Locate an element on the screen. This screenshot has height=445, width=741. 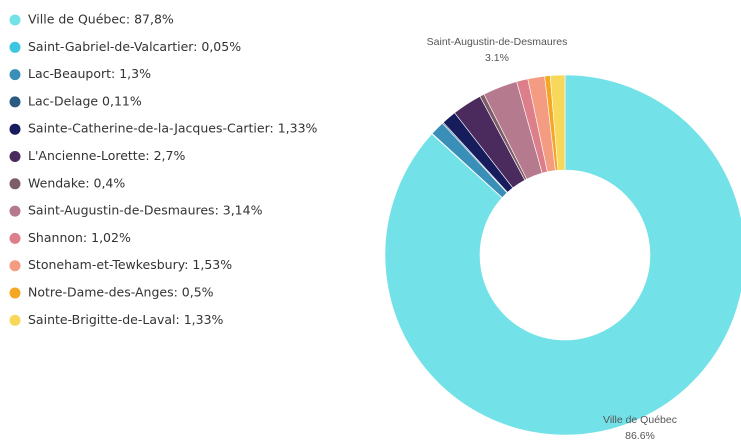
slice-name: Ville de Québec is located at coordinates (640, 420).